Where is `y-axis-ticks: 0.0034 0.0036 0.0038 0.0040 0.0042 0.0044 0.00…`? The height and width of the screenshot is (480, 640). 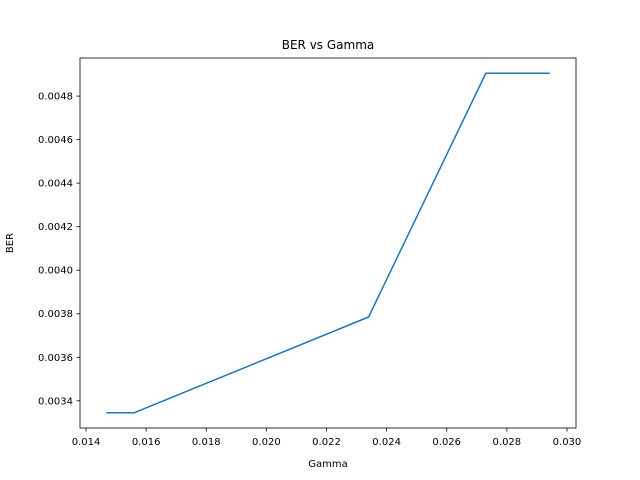
y-axis-ticks: 0.0034 0.0036 0.0038 0.0040 0.0042 0.0044 0.00… is located at coordinates (59, 249).